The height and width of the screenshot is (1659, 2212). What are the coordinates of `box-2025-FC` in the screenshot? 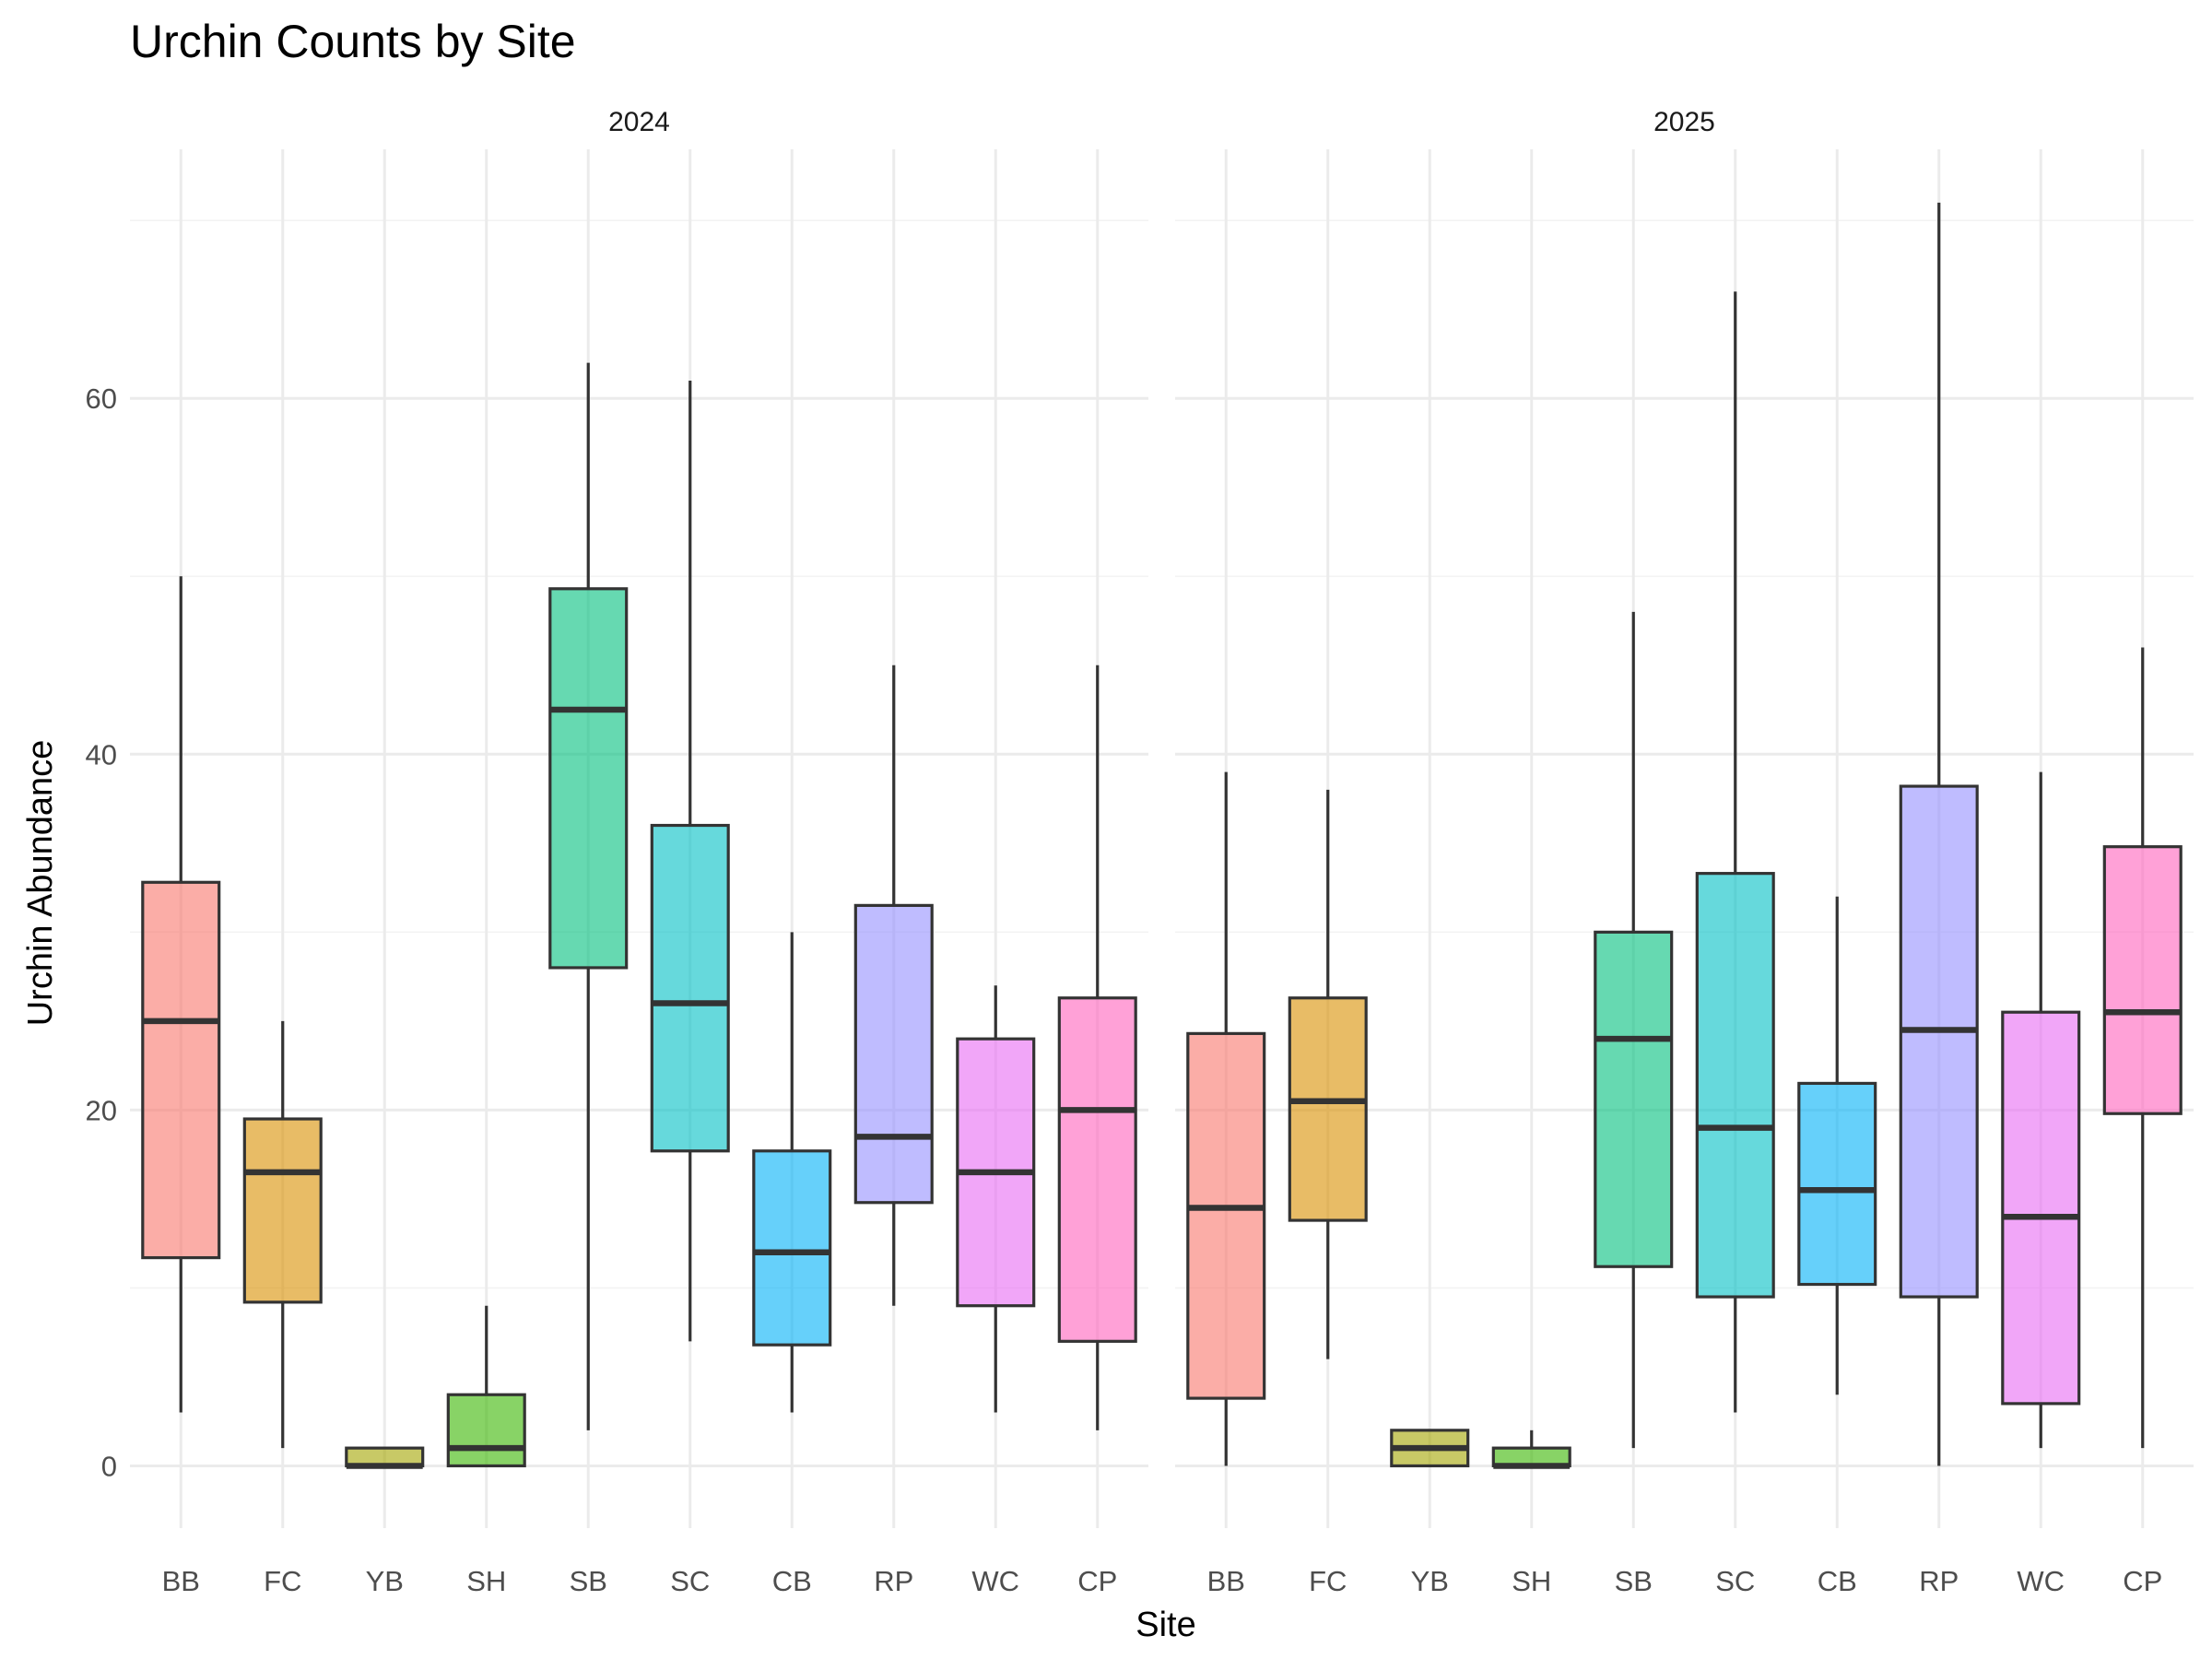 It's located at (1328, 1074).